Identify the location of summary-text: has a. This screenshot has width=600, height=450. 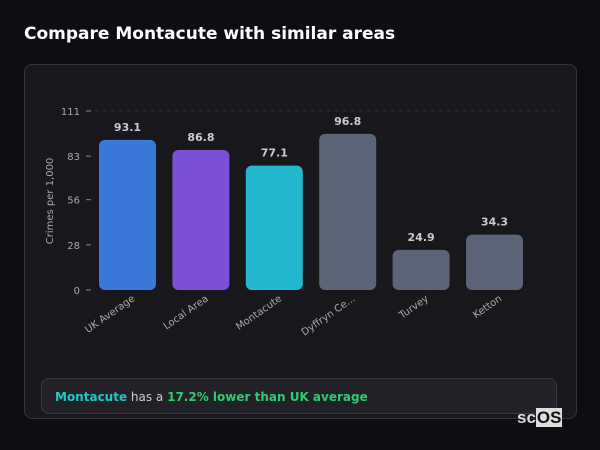
(147, 397).